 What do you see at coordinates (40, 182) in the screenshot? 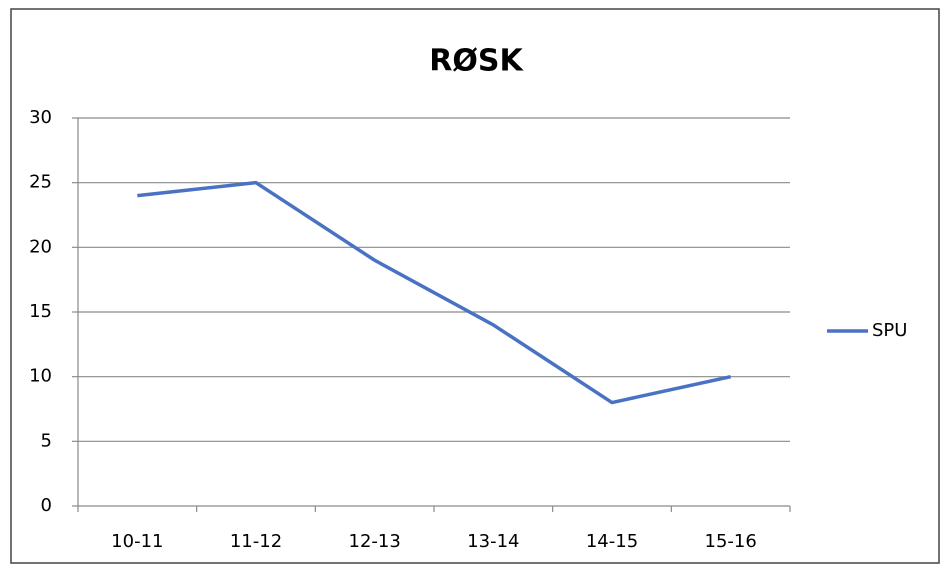
I see `y-tick-label: 25` at bounding box center [40, 182].